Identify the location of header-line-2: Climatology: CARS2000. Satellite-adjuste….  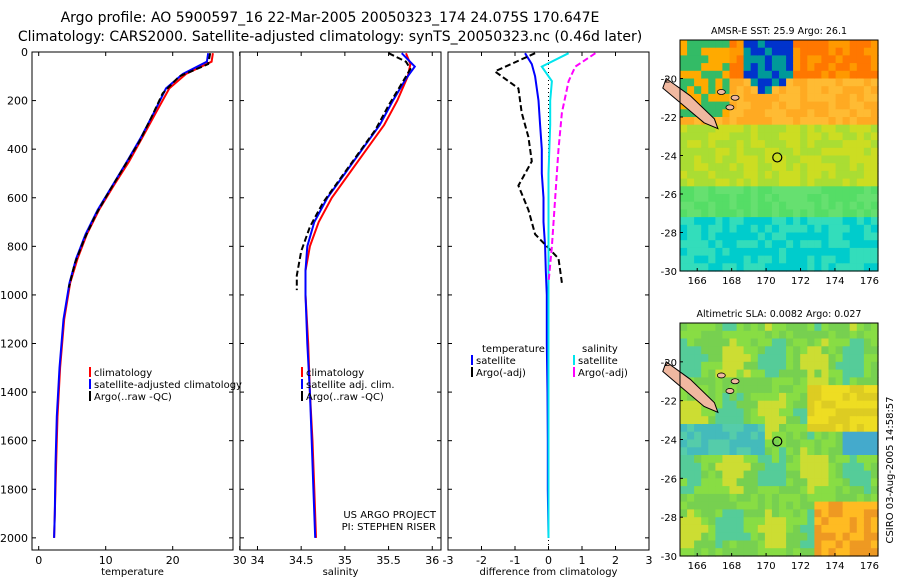
(330, 37).